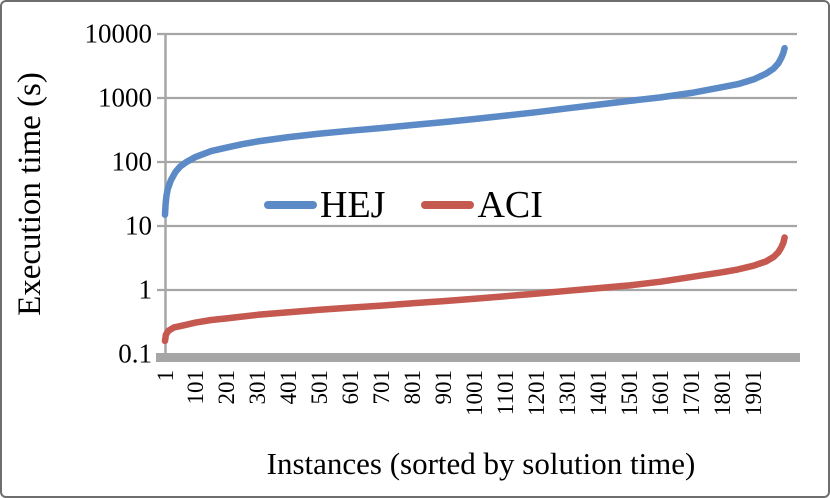 The height and width of the screenshot is (498, 830). What do you see at coordinates (30, 194) in the screenshot?
I see `y-axis-title: Execution time (s)` at bounding box center [30, 194].